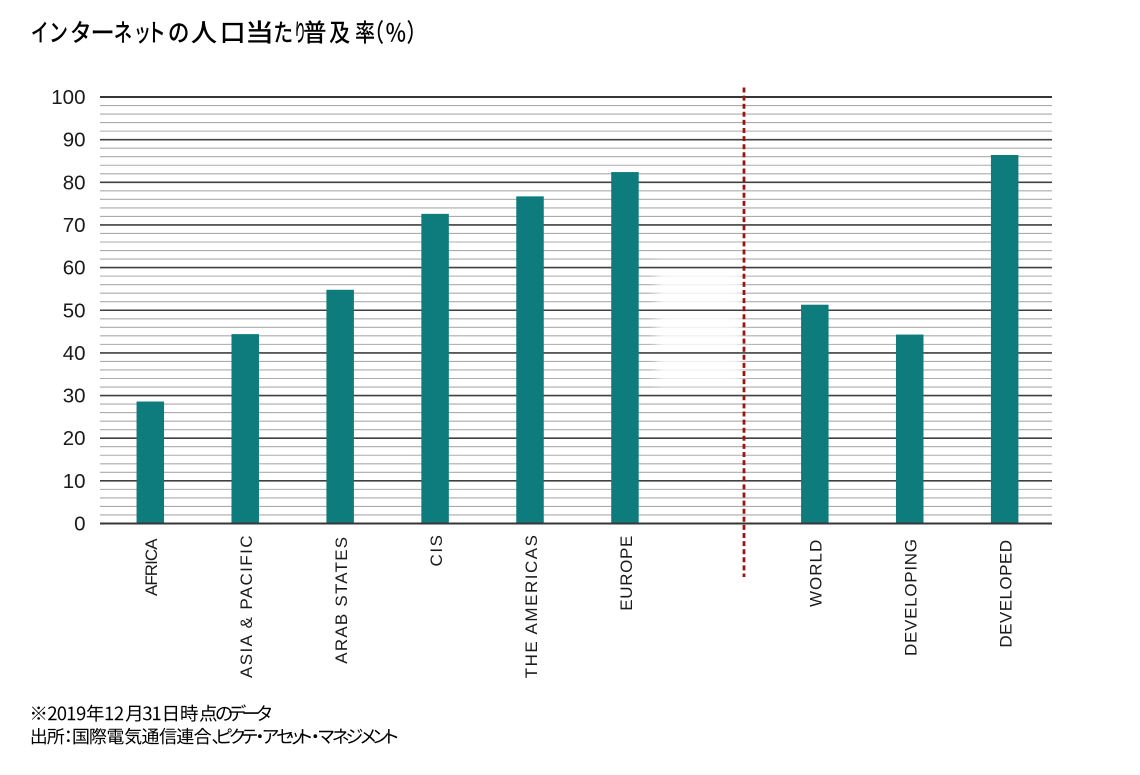  Describe the element at coordinates (74, 310) in the screenshot. I see `svg-text: 50` at that location.